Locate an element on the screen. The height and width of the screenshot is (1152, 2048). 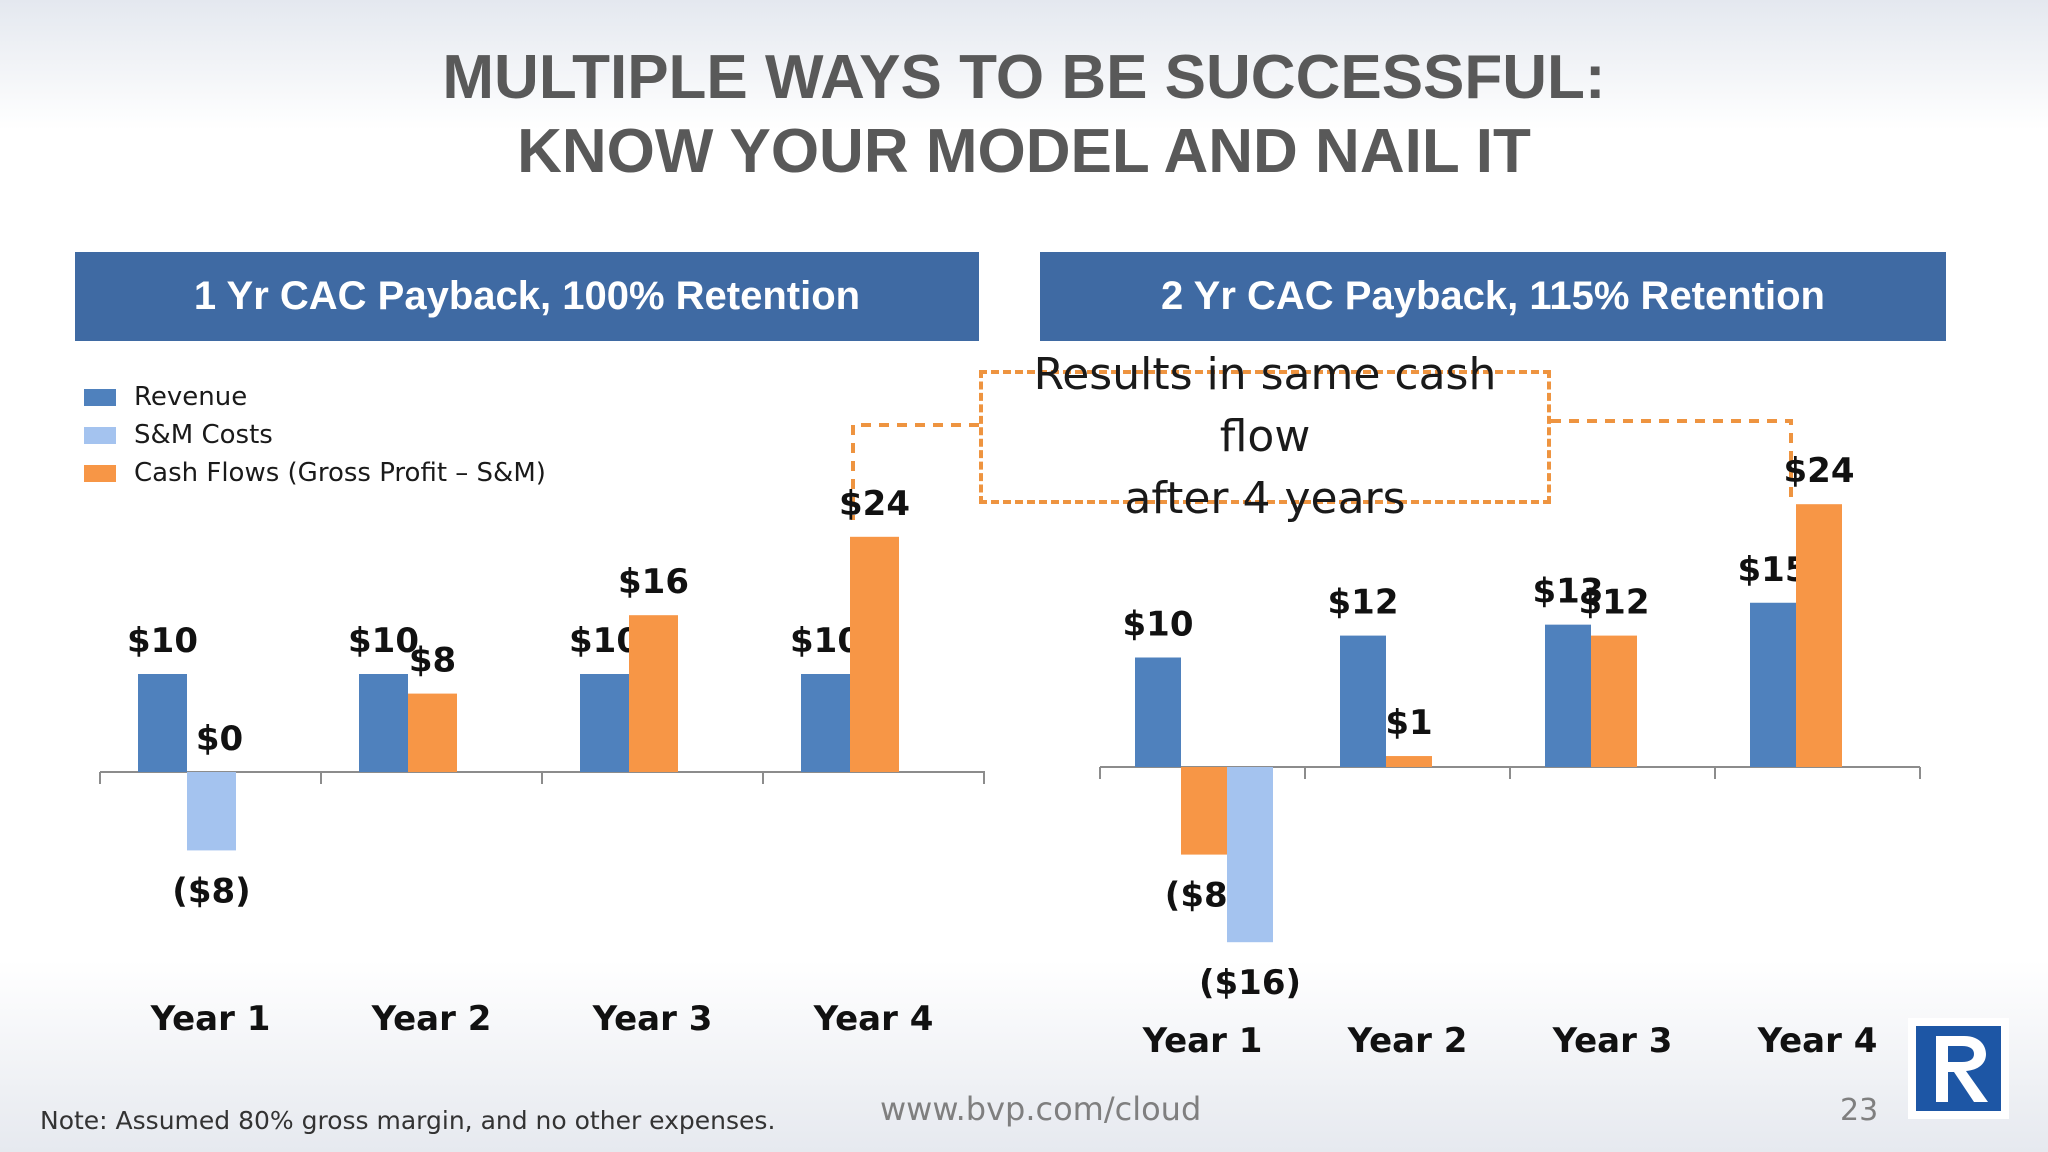
data-label-s-m-costs-year-1: ($16) is located at coordinates (1250, 983).